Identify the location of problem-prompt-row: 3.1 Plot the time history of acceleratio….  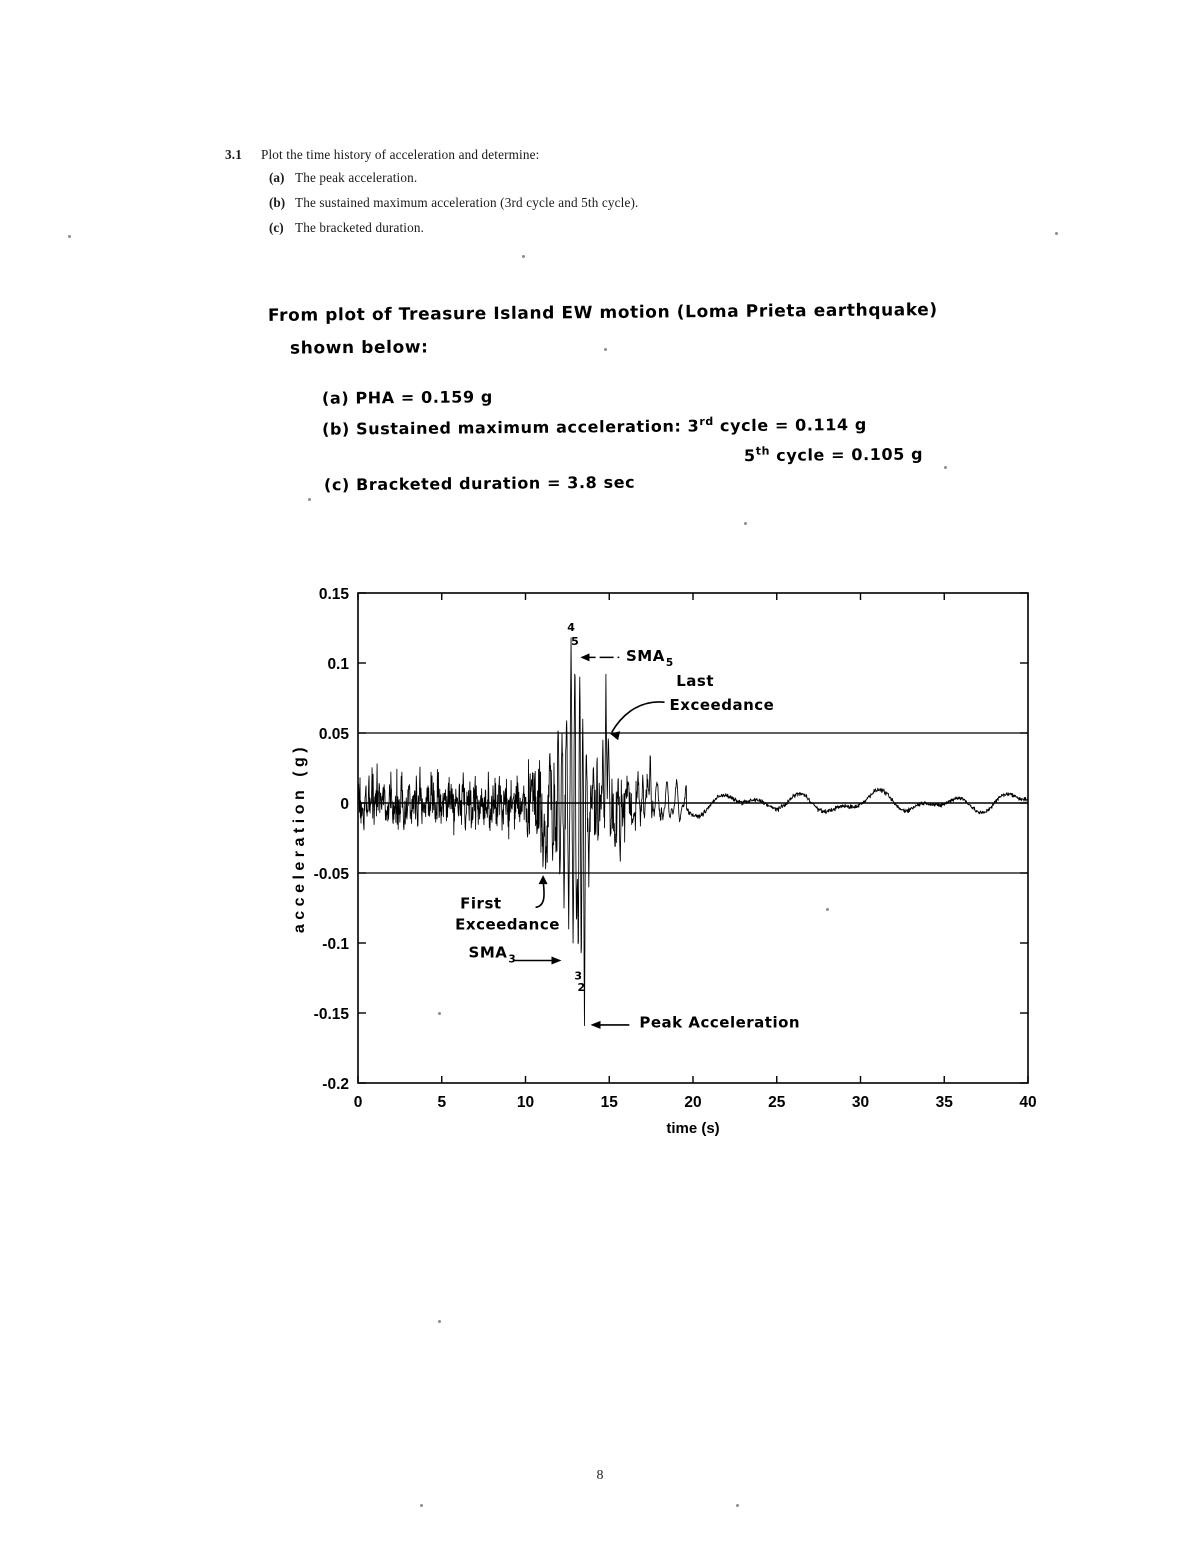
(575, 154).